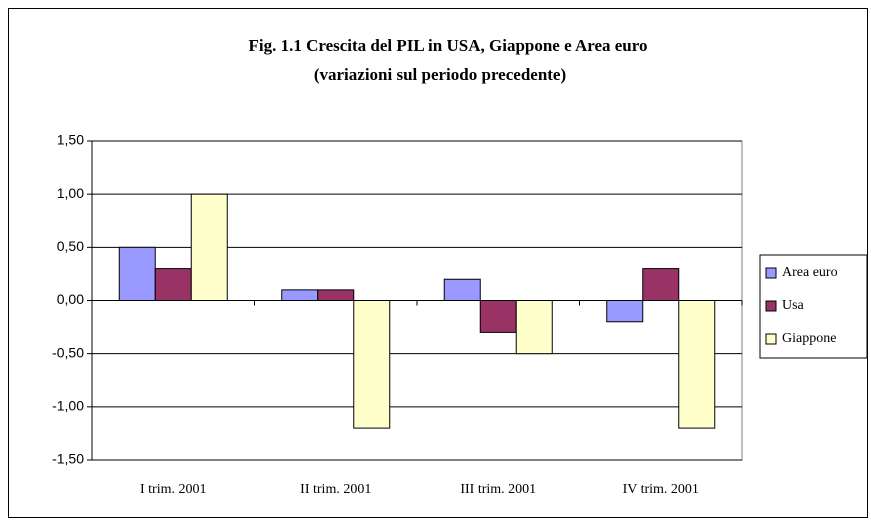  Describe the element at coordinates (498, 489) in the screenshot. I see `x-tick-label: III trim. 2001` at that location.